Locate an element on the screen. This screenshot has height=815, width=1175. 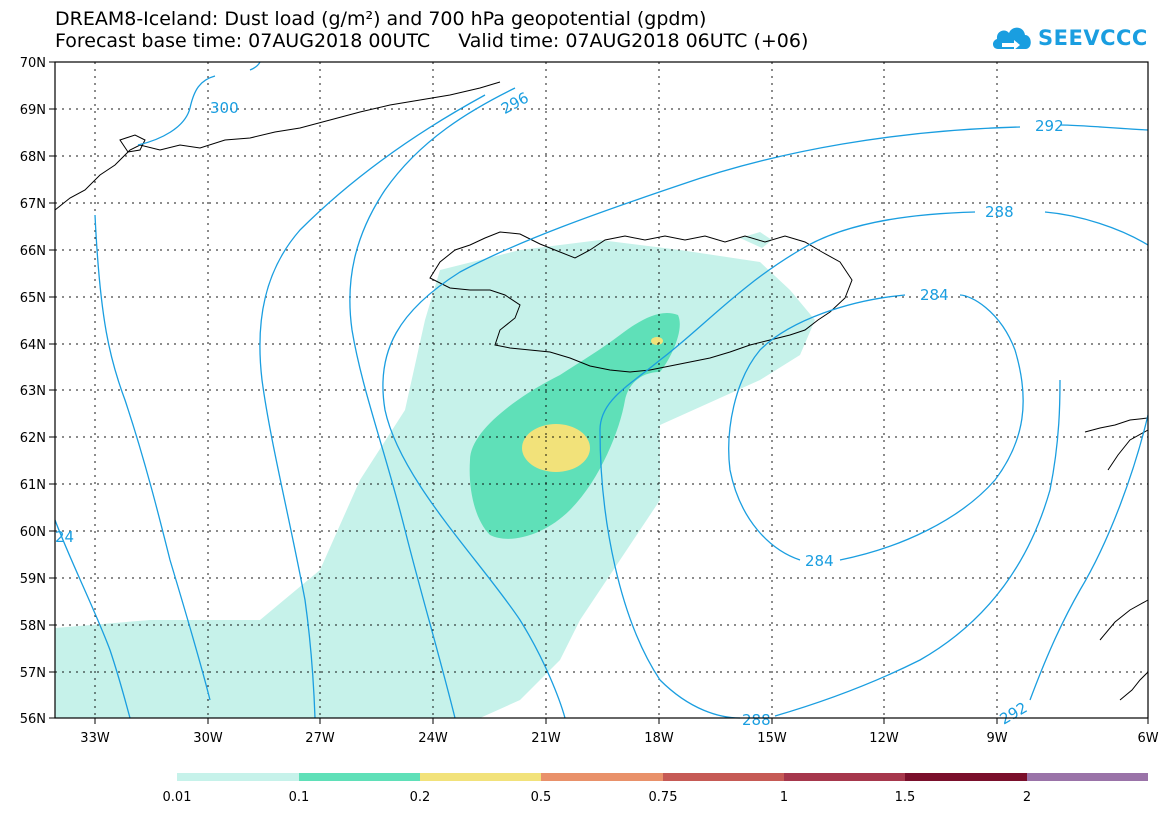
iceland-coast is located at coordinates (641, 302).